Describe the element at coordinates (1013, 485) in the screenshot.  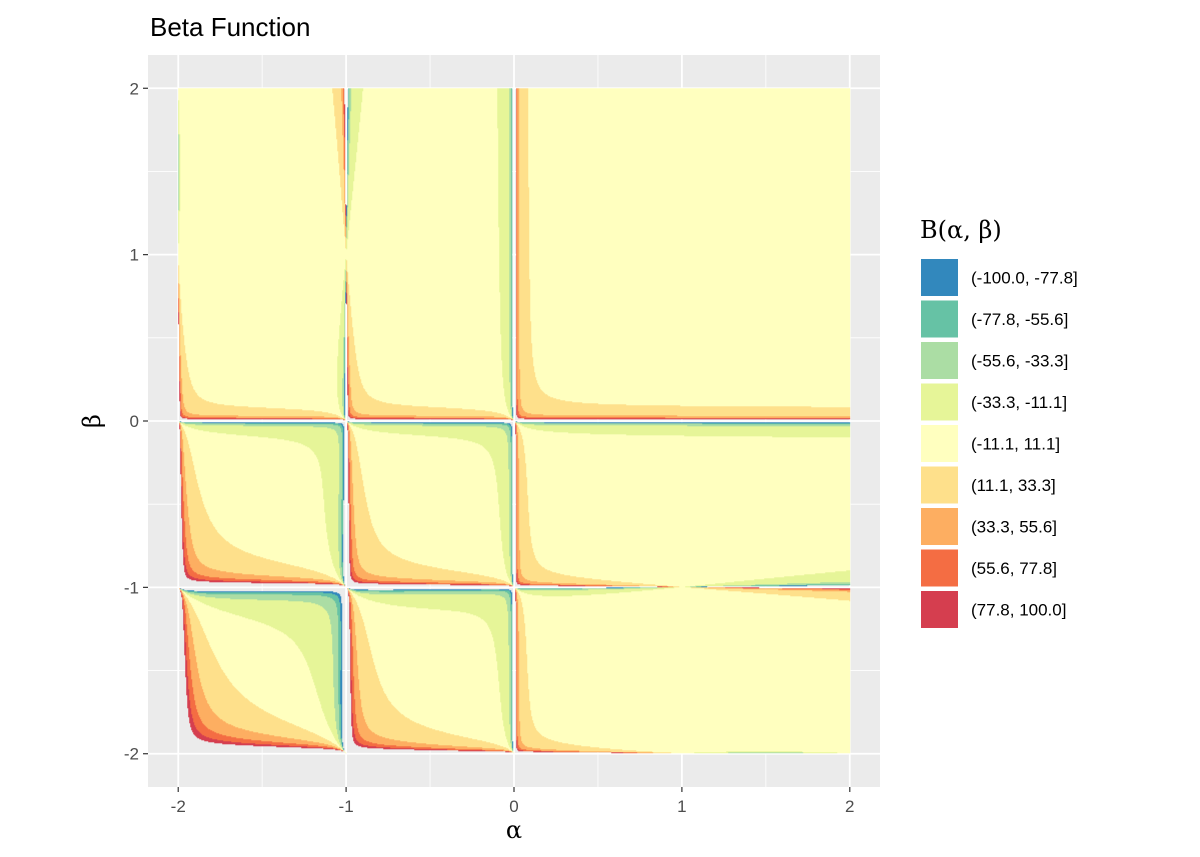
I see `legend-label: (11.1, 33.3]` at that location.